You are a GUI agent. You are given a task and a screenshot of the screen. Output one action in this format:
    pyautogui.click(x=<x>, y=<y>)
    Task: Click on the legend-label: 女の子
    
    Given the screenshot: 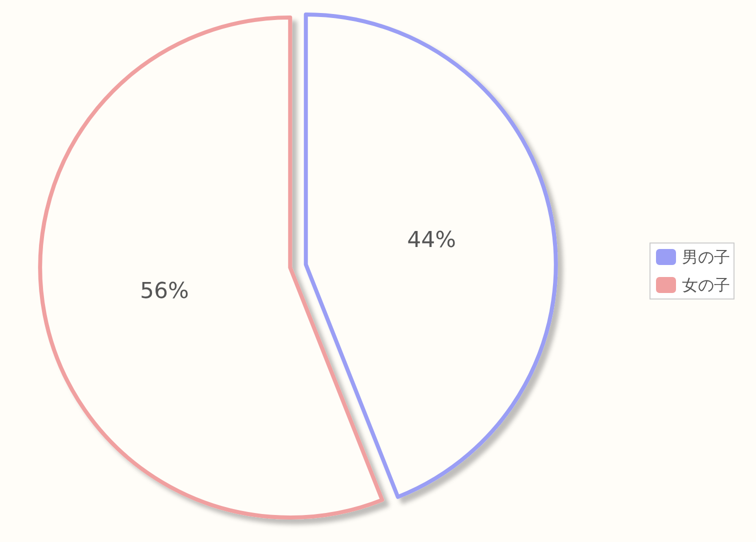 What is the action you would take?
    pyautogui.click(x=706, y=285)
    